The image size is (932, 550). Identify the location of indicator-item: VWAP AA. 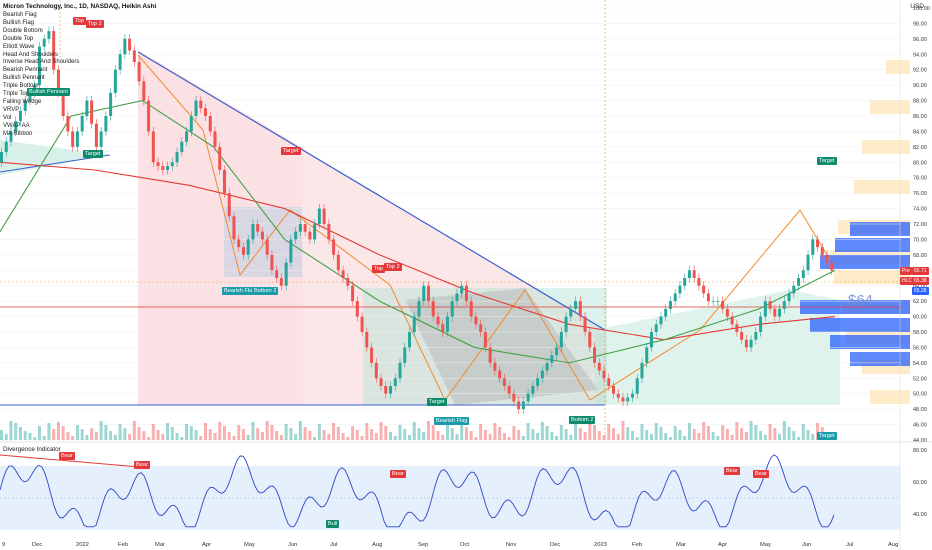
(16, 125).